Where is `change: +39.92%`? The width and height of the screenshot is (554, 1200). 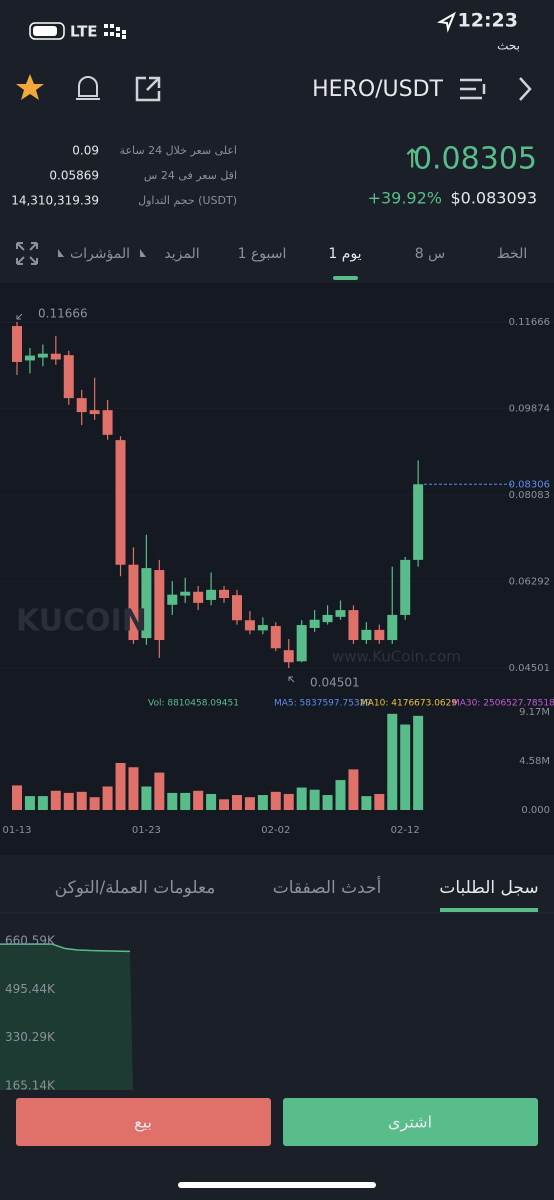 change: +39.92% is located at coordinates (405, 198).